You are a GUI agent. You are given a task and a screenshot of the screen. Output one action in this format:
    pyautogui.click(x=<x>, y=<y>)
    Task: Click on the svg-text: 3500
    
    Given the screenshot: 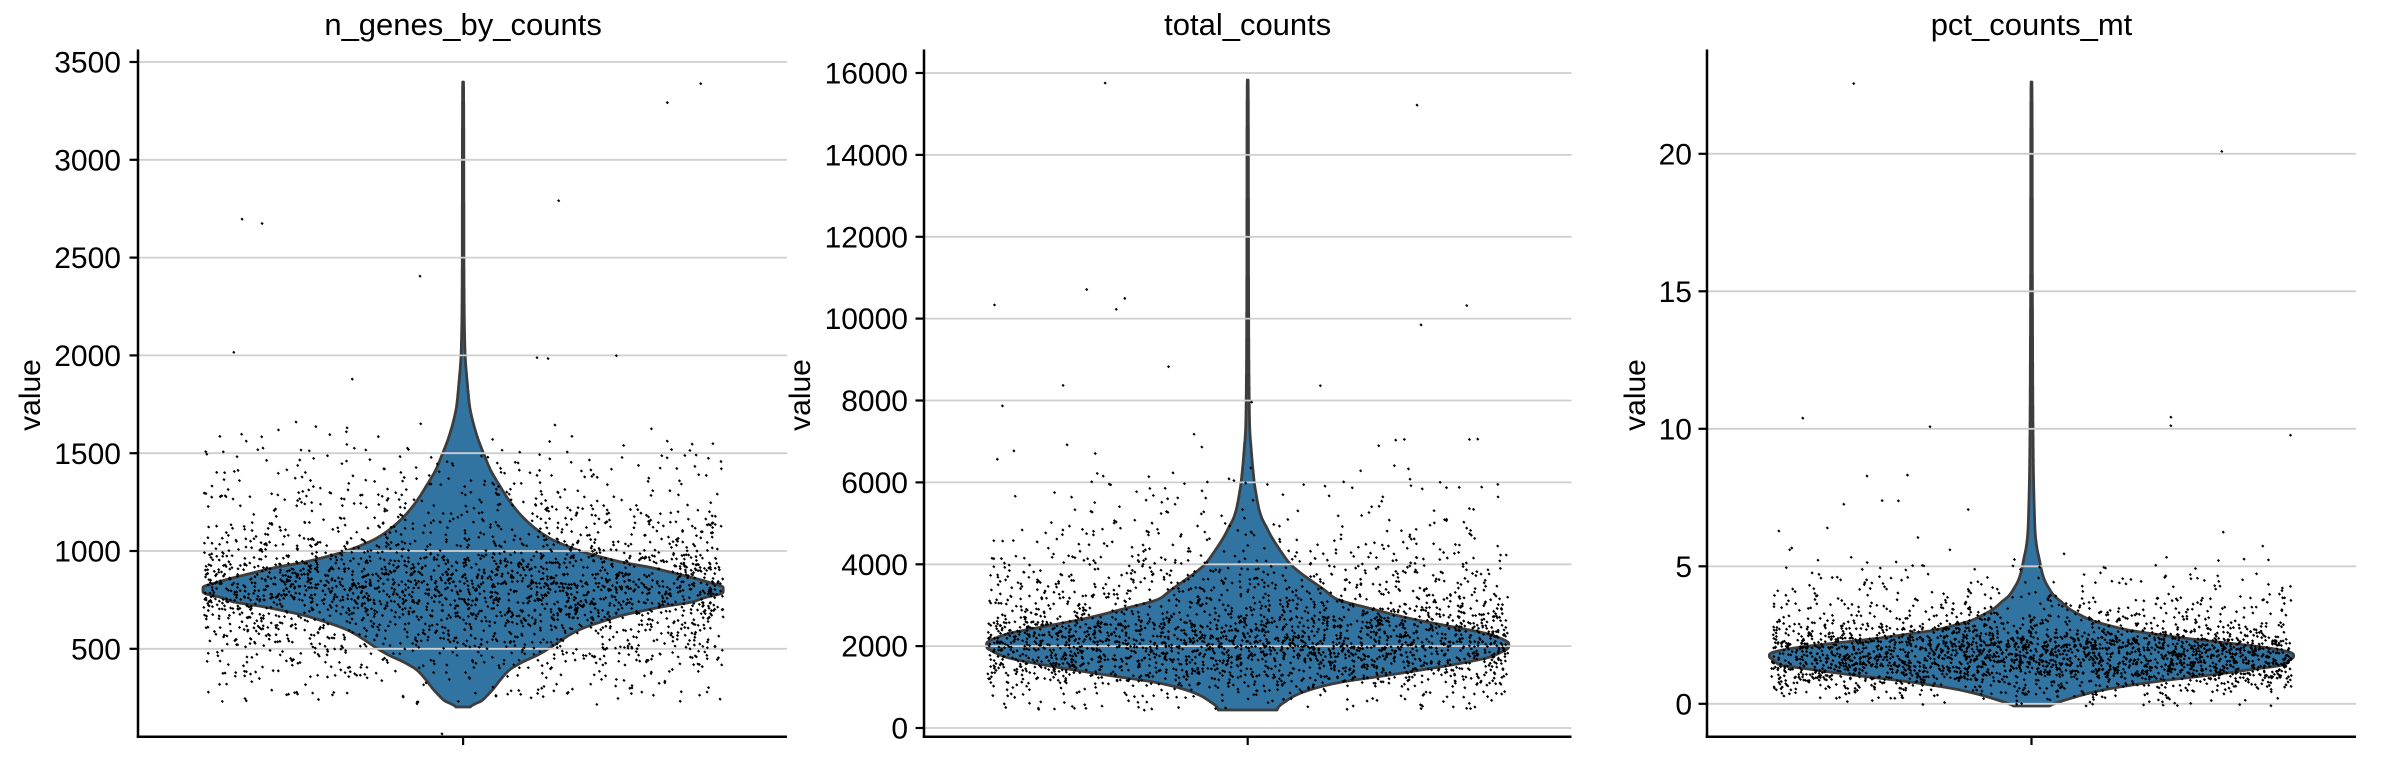 What is the action you would take?
    pyautogui.click(x=87, y=63)
    